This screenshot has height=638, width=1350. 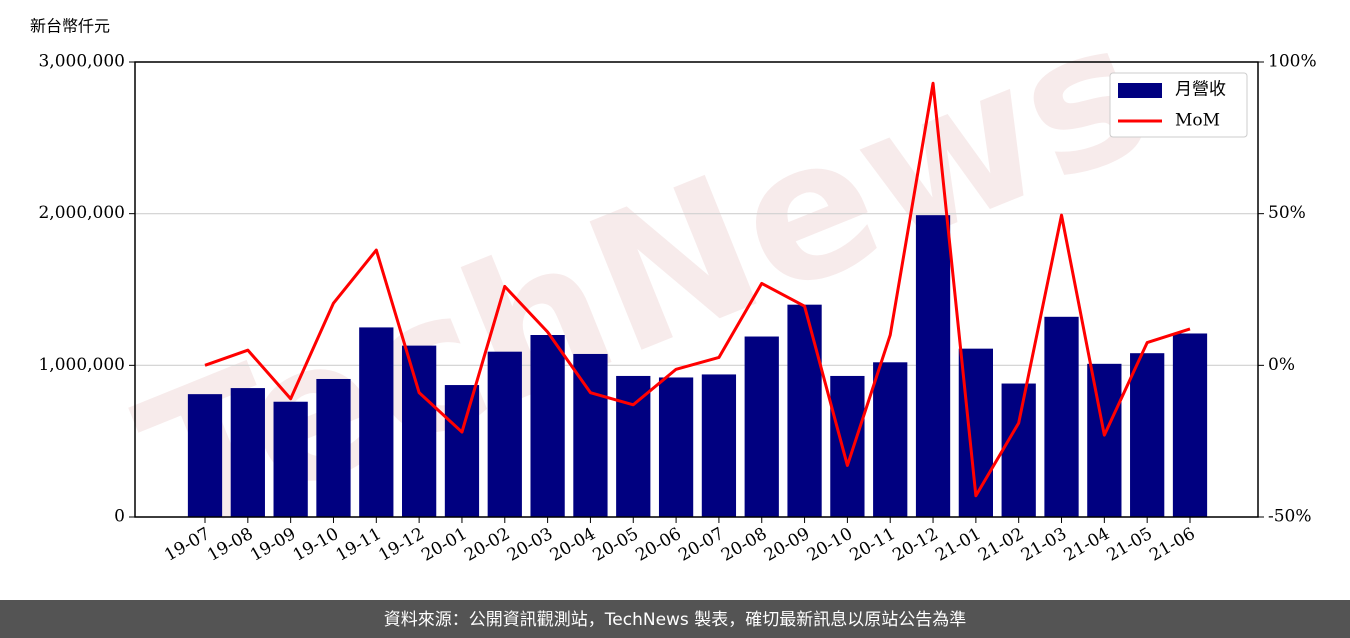 I want to click on y-tick-label: 1,000,000, so click(x=81, y=365).